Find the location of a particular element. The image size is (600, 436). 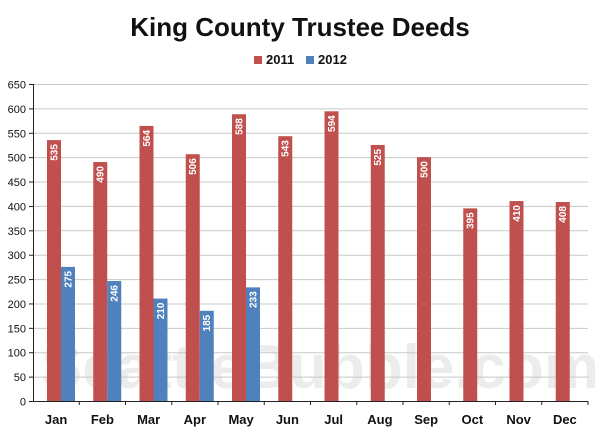

x-tick-label-Sep: Sep is located at coordinates (426, 419).